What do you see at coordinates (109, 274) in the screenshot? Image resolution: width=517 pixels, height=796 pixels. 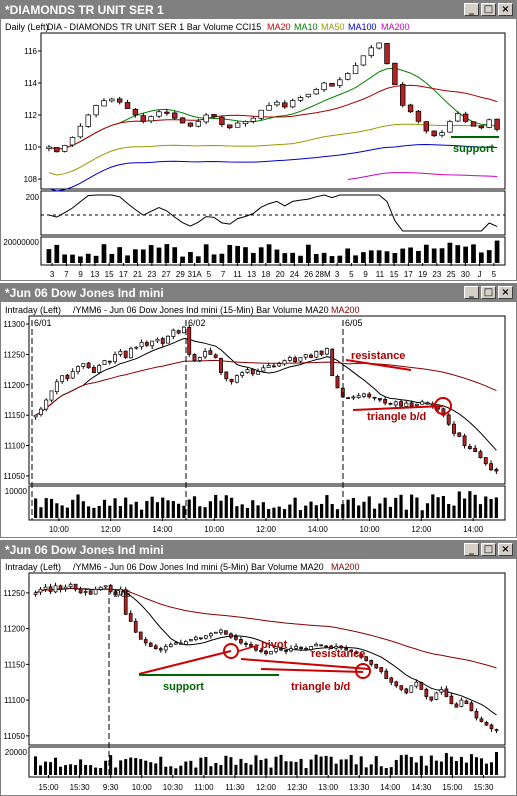 I see `x-tick-label: 15` at bounding box center [109, 274].